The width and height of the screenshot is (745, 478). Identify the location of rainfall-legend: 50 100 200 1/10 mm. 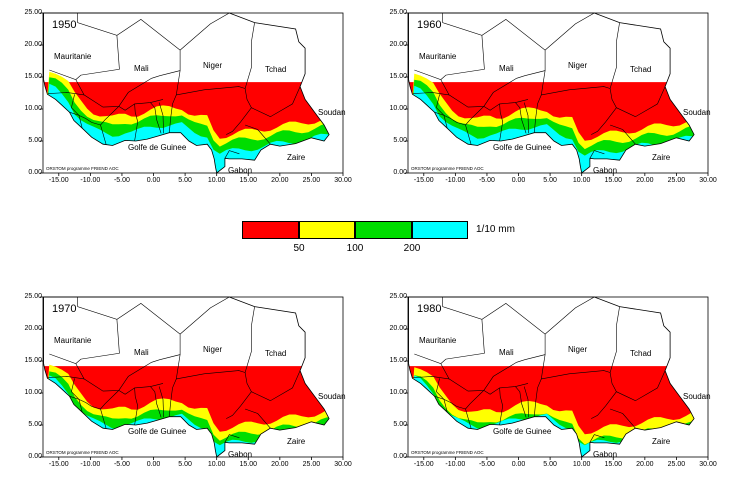
(387, 241).